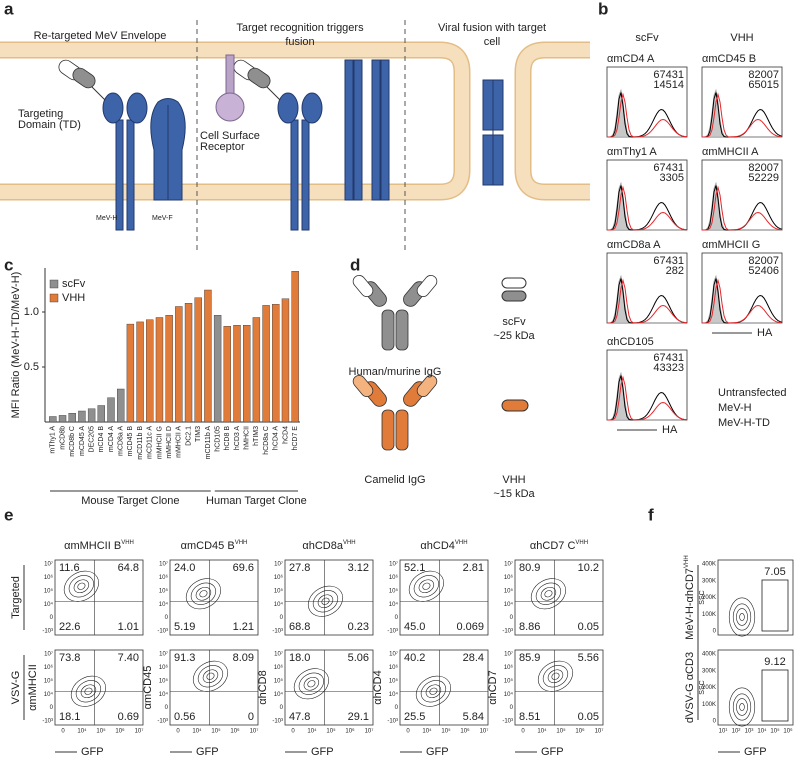 This screenshot has height=761, width=799. Describe the element at coordinates (130, 501) in the screenshot. I see `group-label: Mouse Target Clone` at that location.